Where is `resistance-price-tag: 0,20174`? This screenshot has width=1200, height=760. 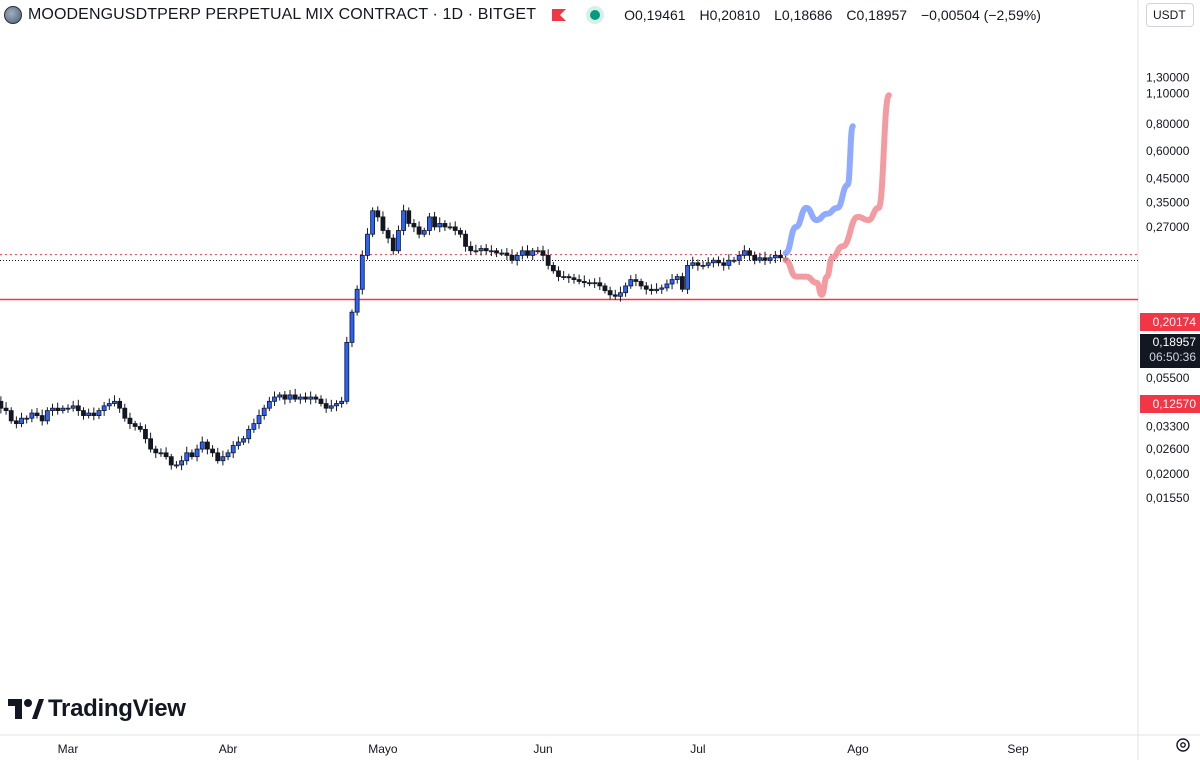 resistance-price-tag: 0,20174 is located at coordinates (1170, 322).